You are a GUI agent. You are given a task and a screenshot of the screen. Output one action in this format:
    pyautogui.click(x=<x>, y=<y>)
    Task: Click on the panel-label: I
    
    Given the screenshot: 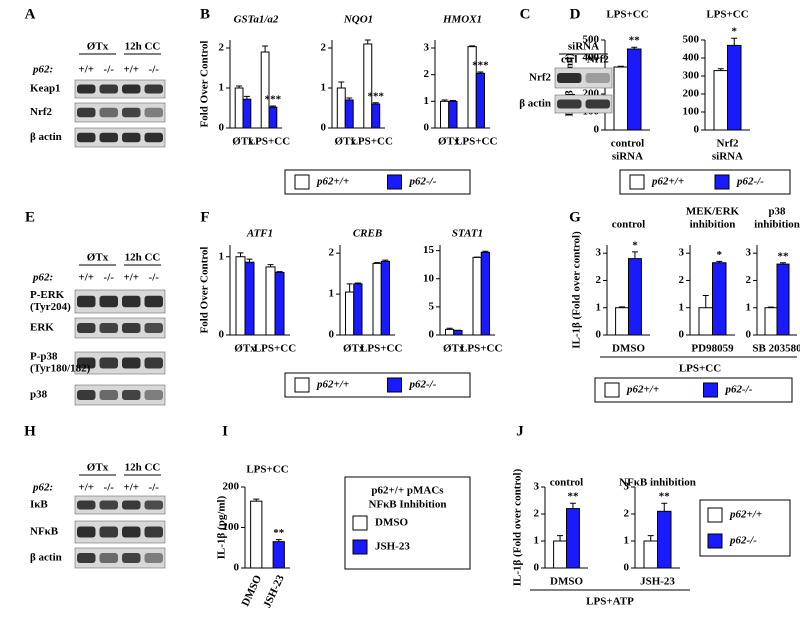 What is the action you would take?
    pyautogui.click(x=225, y=431)
    